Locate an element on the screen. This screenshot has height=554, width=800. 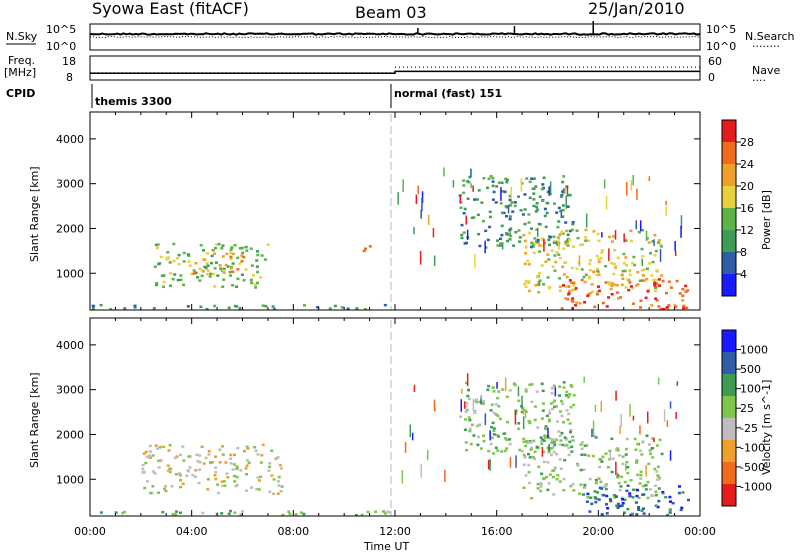
y-tick-label: 1000 is located at coordinates (70, 273).